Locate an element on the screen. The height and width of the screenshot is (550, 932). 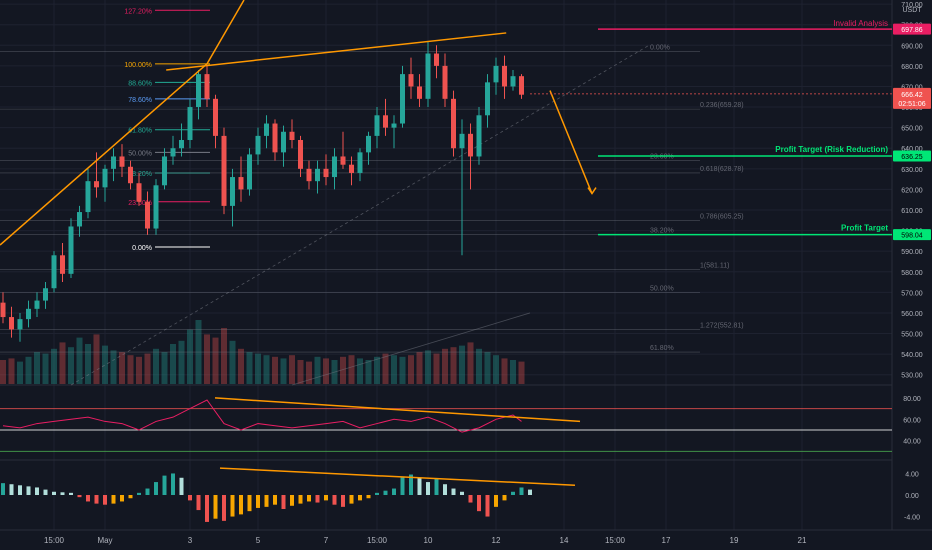
time-tick-label: 7 is located at coordinates (326, 540).